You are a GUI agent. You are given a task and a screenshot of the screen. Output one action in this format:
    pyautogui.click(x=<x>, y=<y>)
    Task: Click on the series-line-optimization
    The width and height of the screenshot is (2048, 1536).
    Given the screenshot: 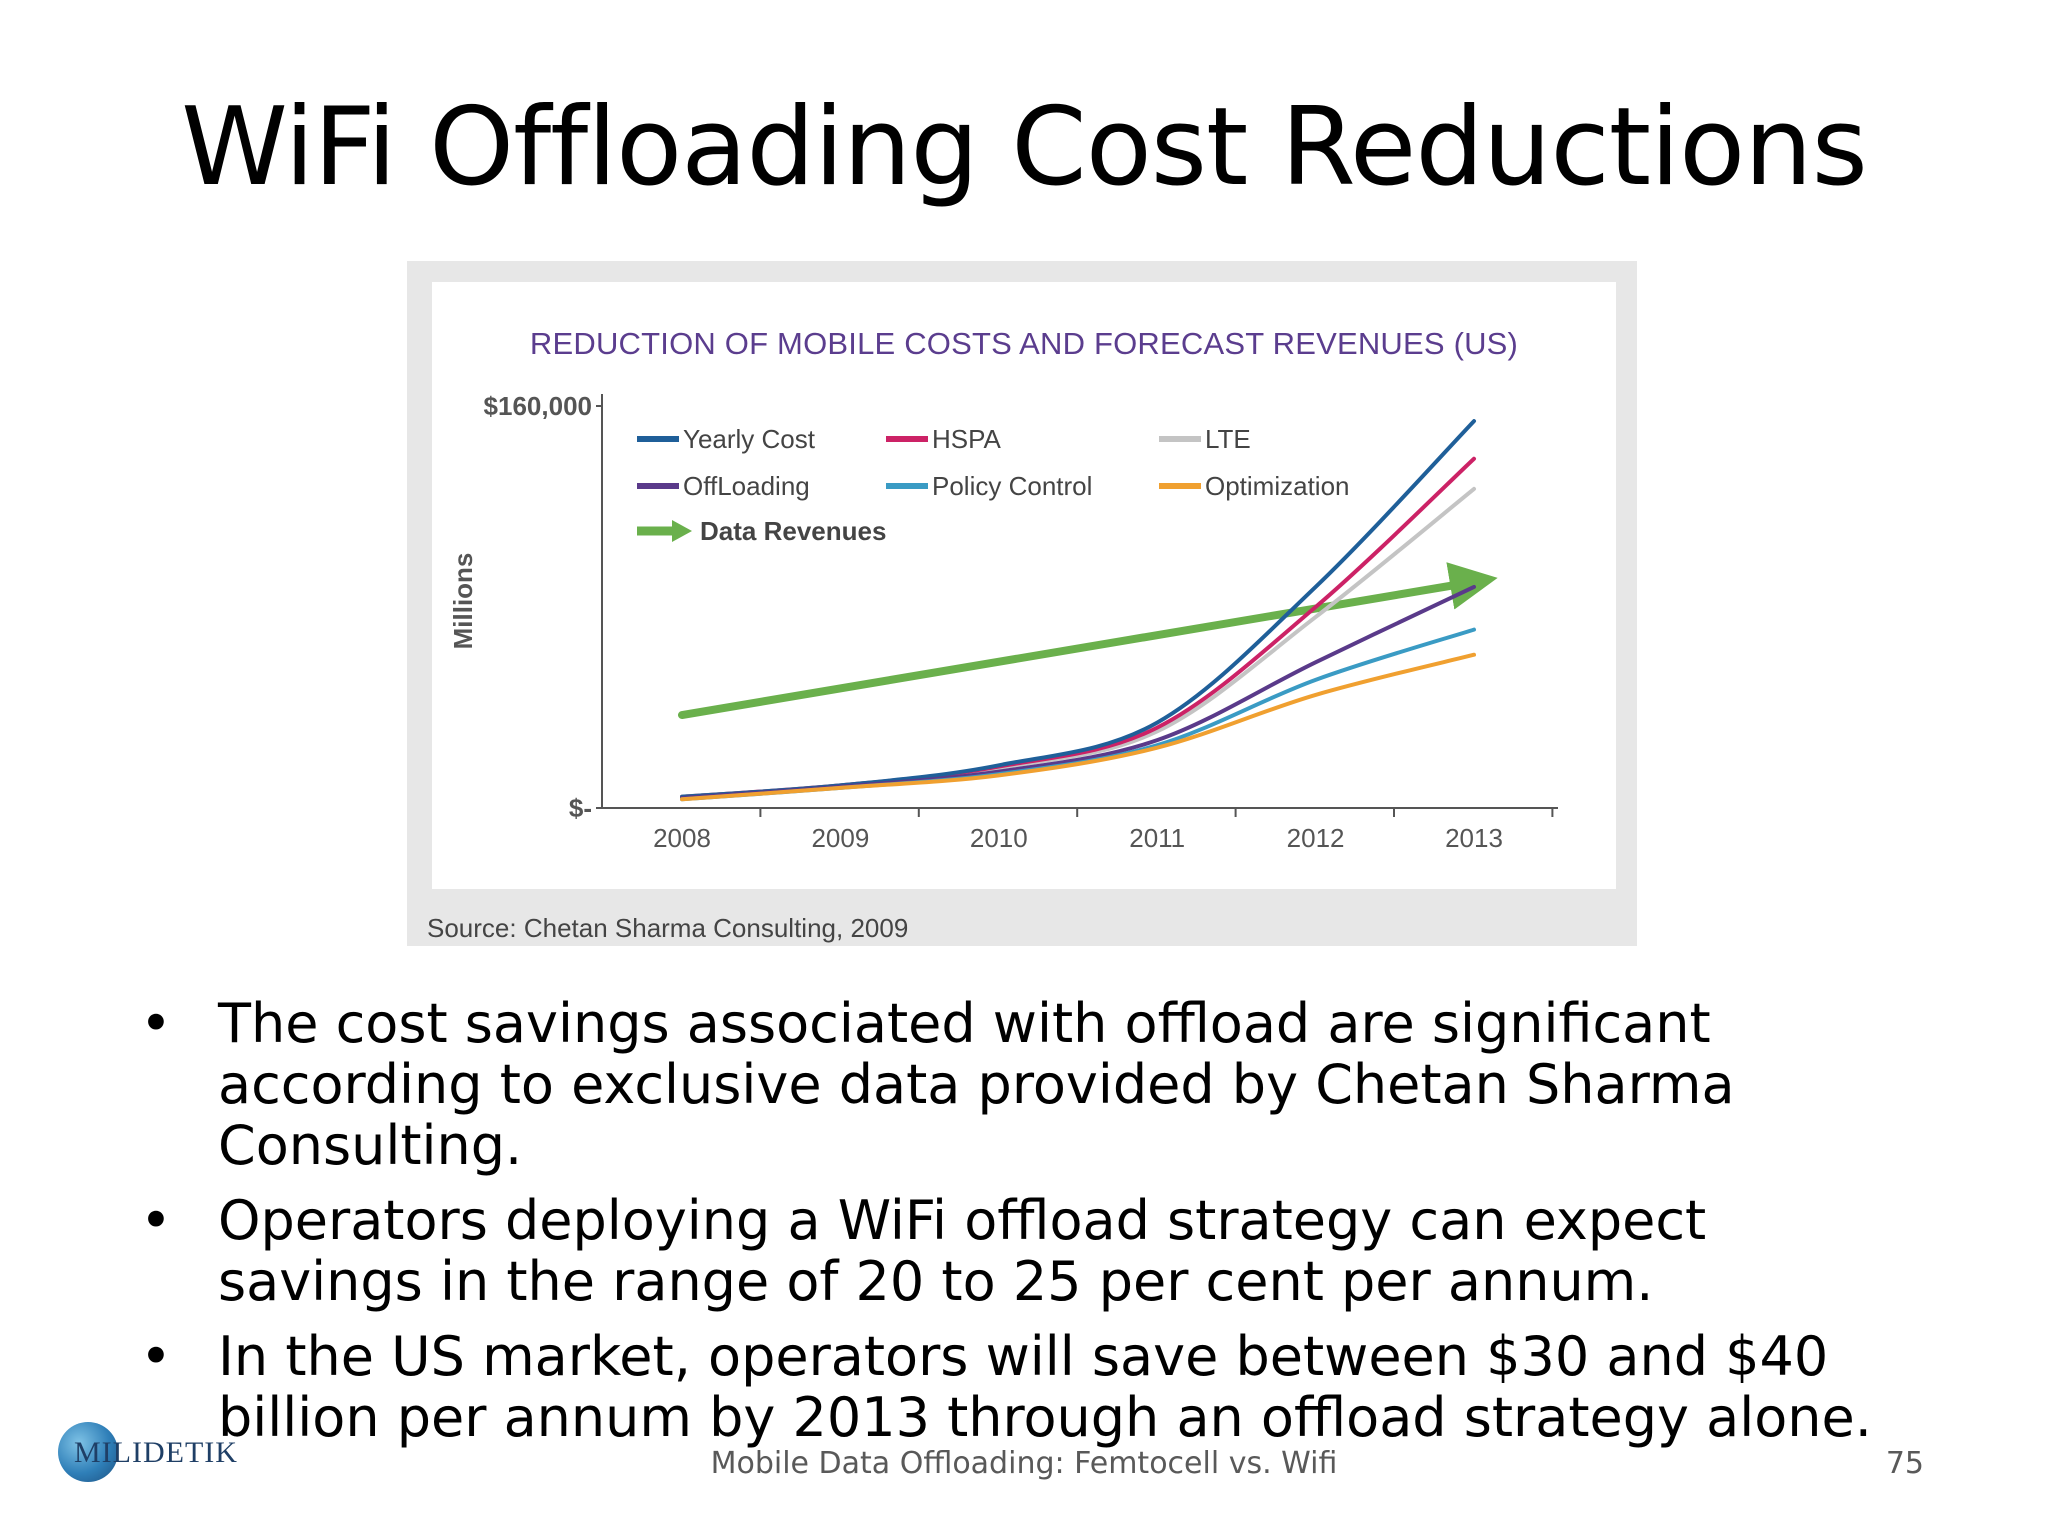 What is the action you would take?
    pyautogui.click(x=1078, y=727)
    